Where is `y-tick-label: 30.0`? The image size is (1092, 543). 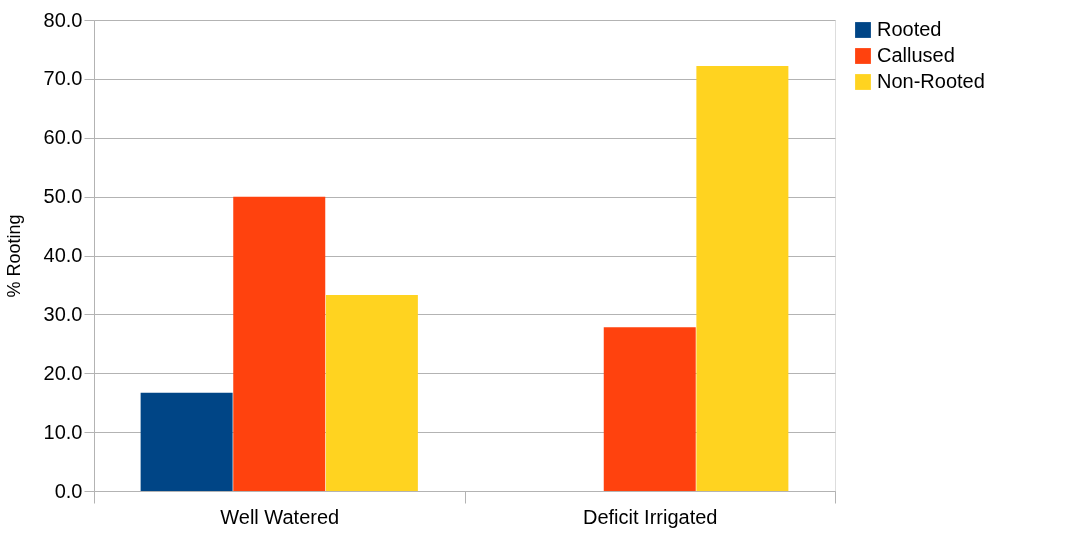 y-tick-label: 30.0 is located at coordinates (63, 313).